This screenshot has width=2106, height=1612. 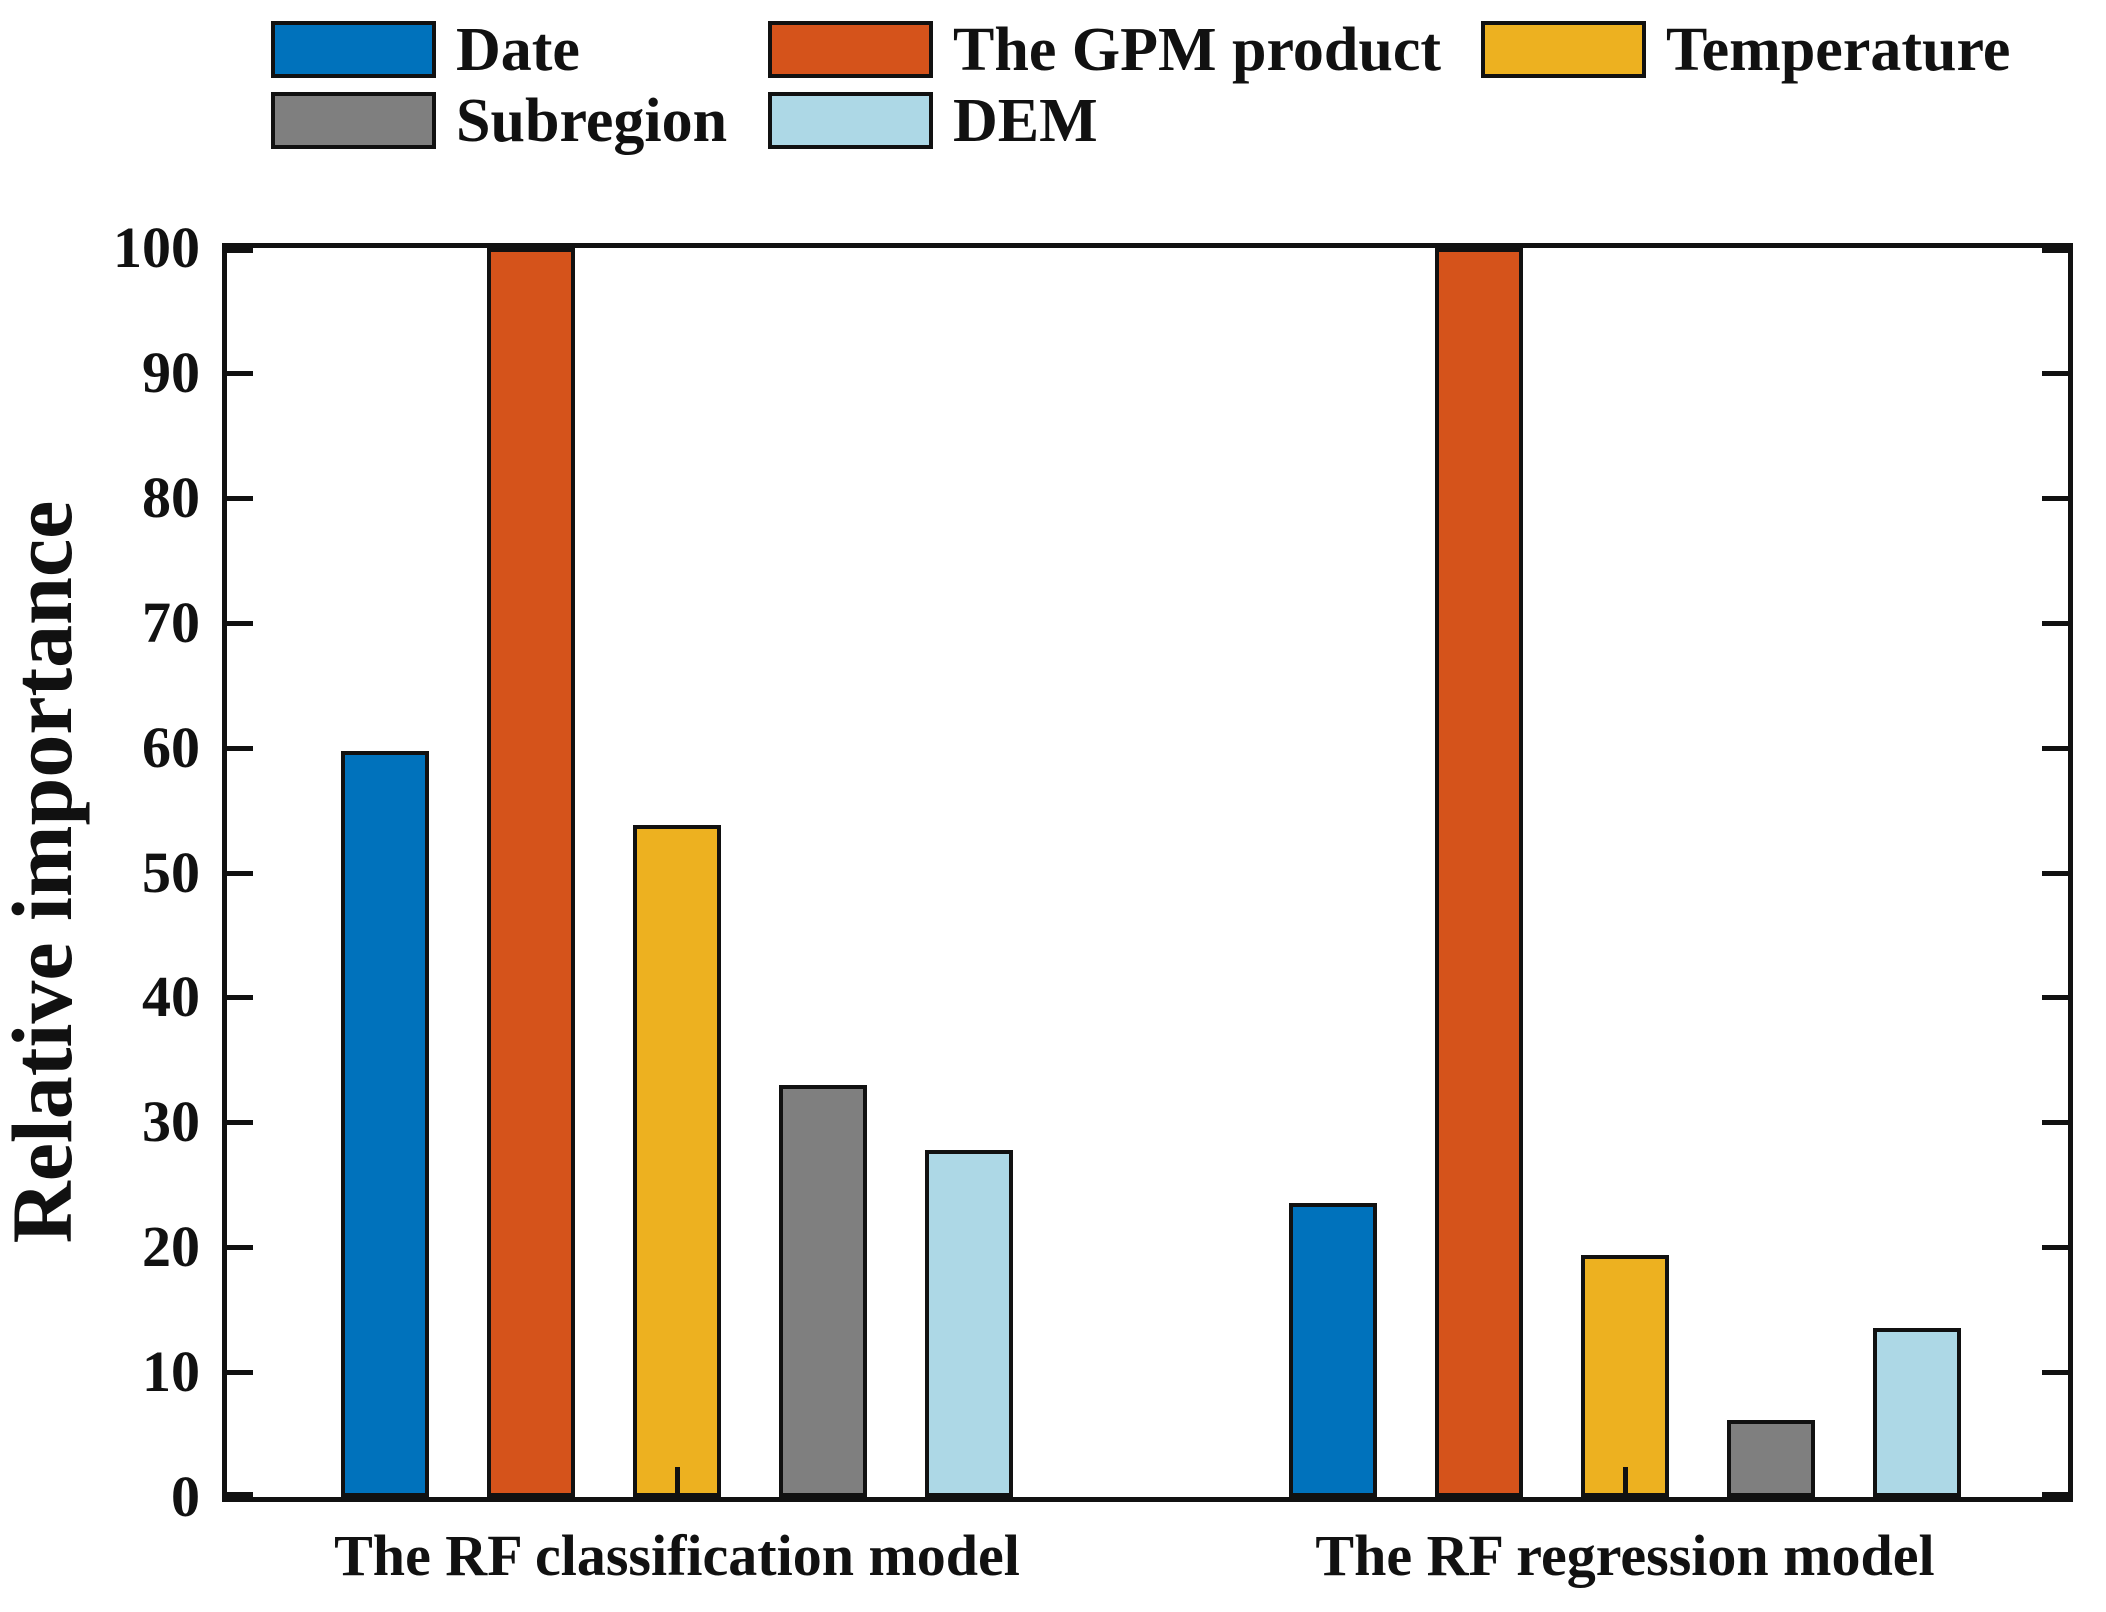 I want to click on y-tick-mark-60-right, so click(x=2055, y=748).